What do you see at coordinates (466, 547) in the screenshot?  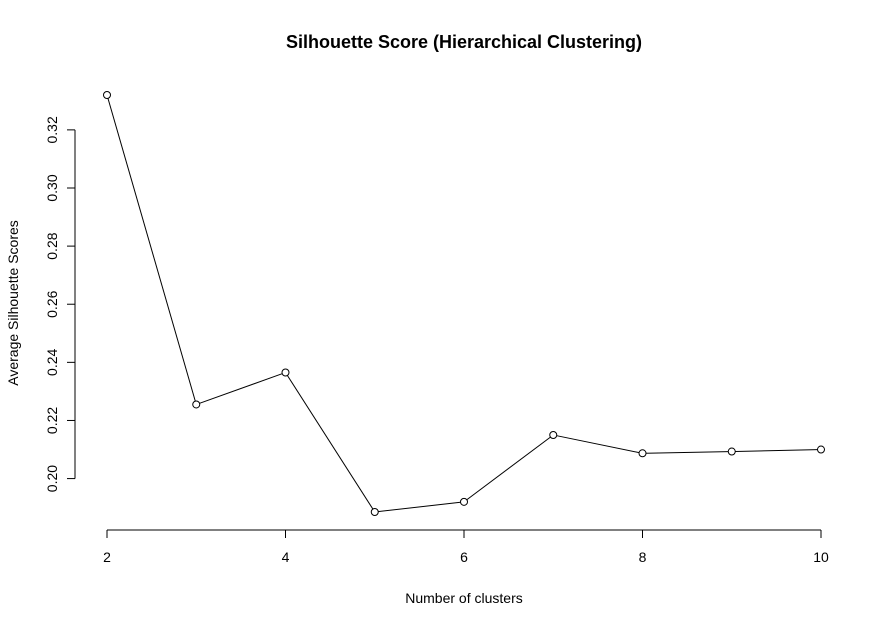 I see `x-axis: 2 4 6 8 10` at bounding box center [466, 547].